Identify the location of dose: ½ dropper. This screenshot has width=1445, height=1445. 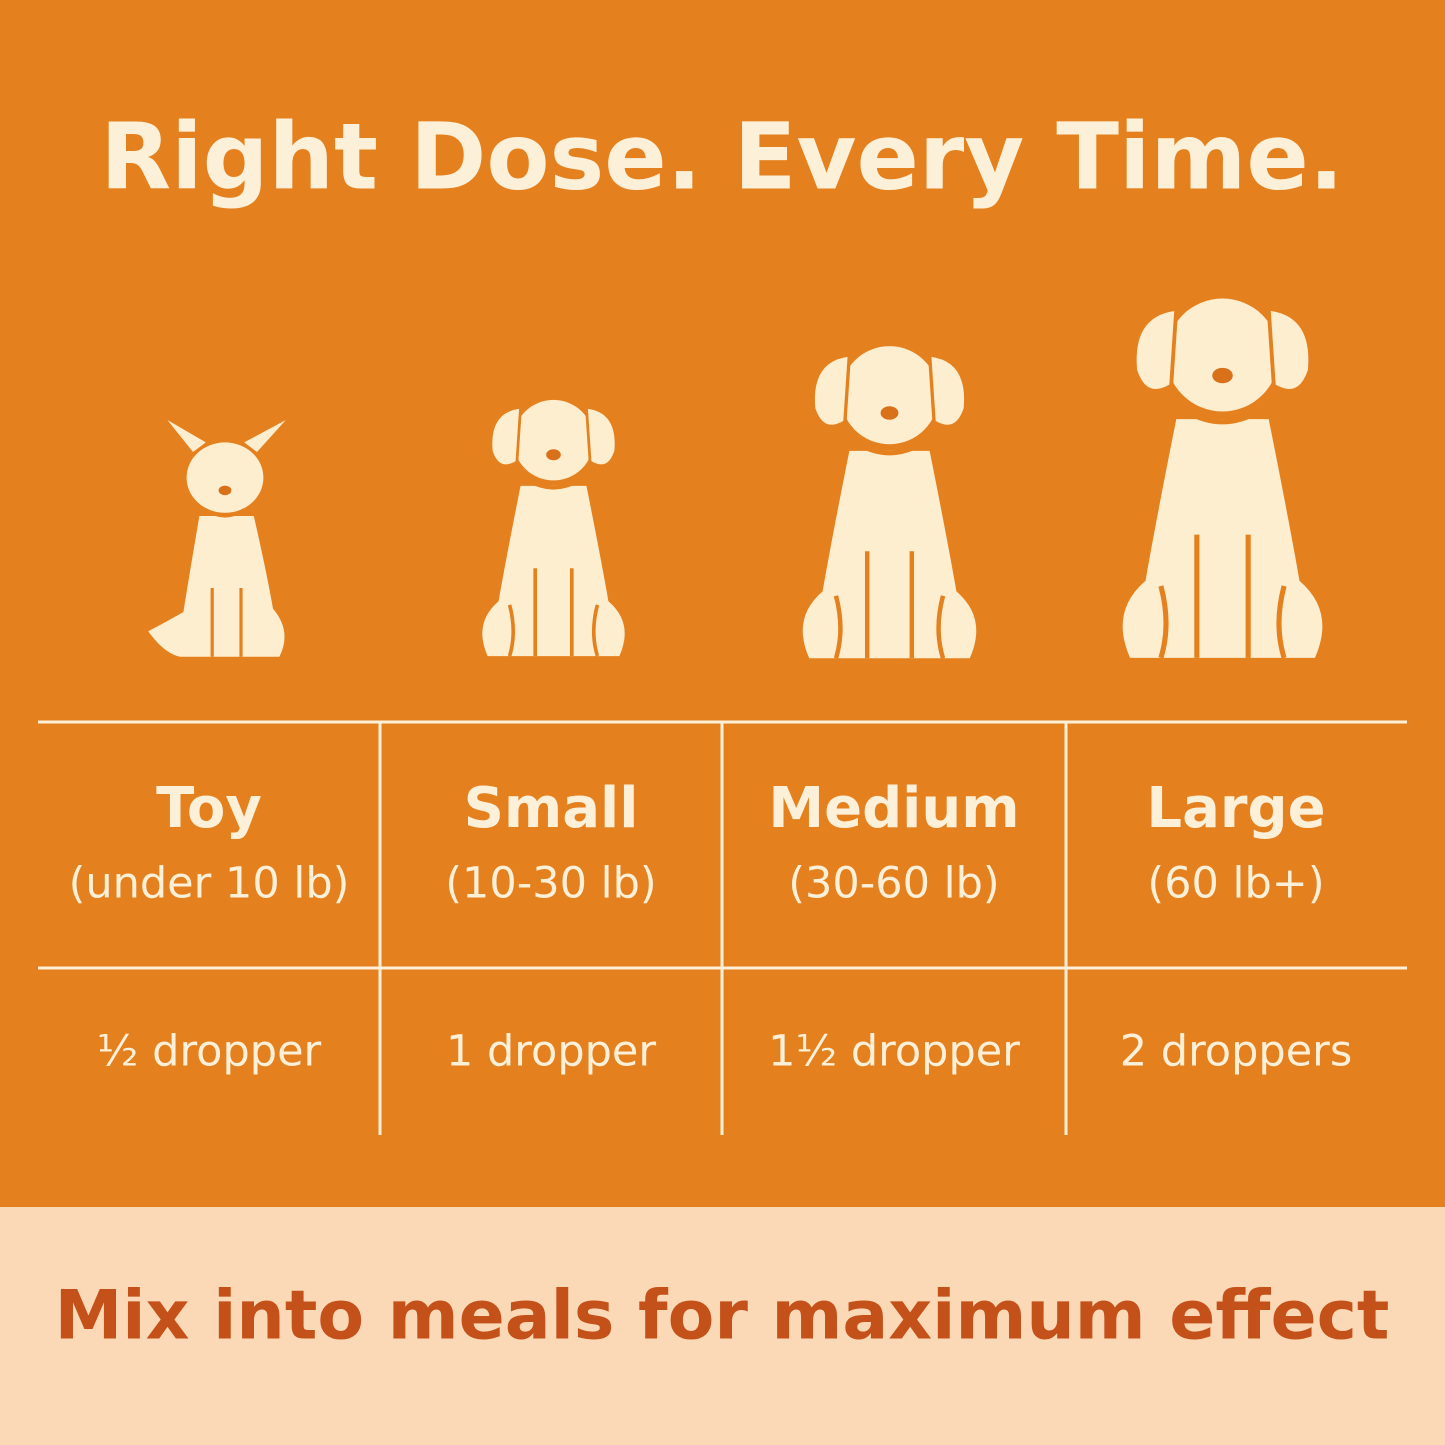
(209, 1052).